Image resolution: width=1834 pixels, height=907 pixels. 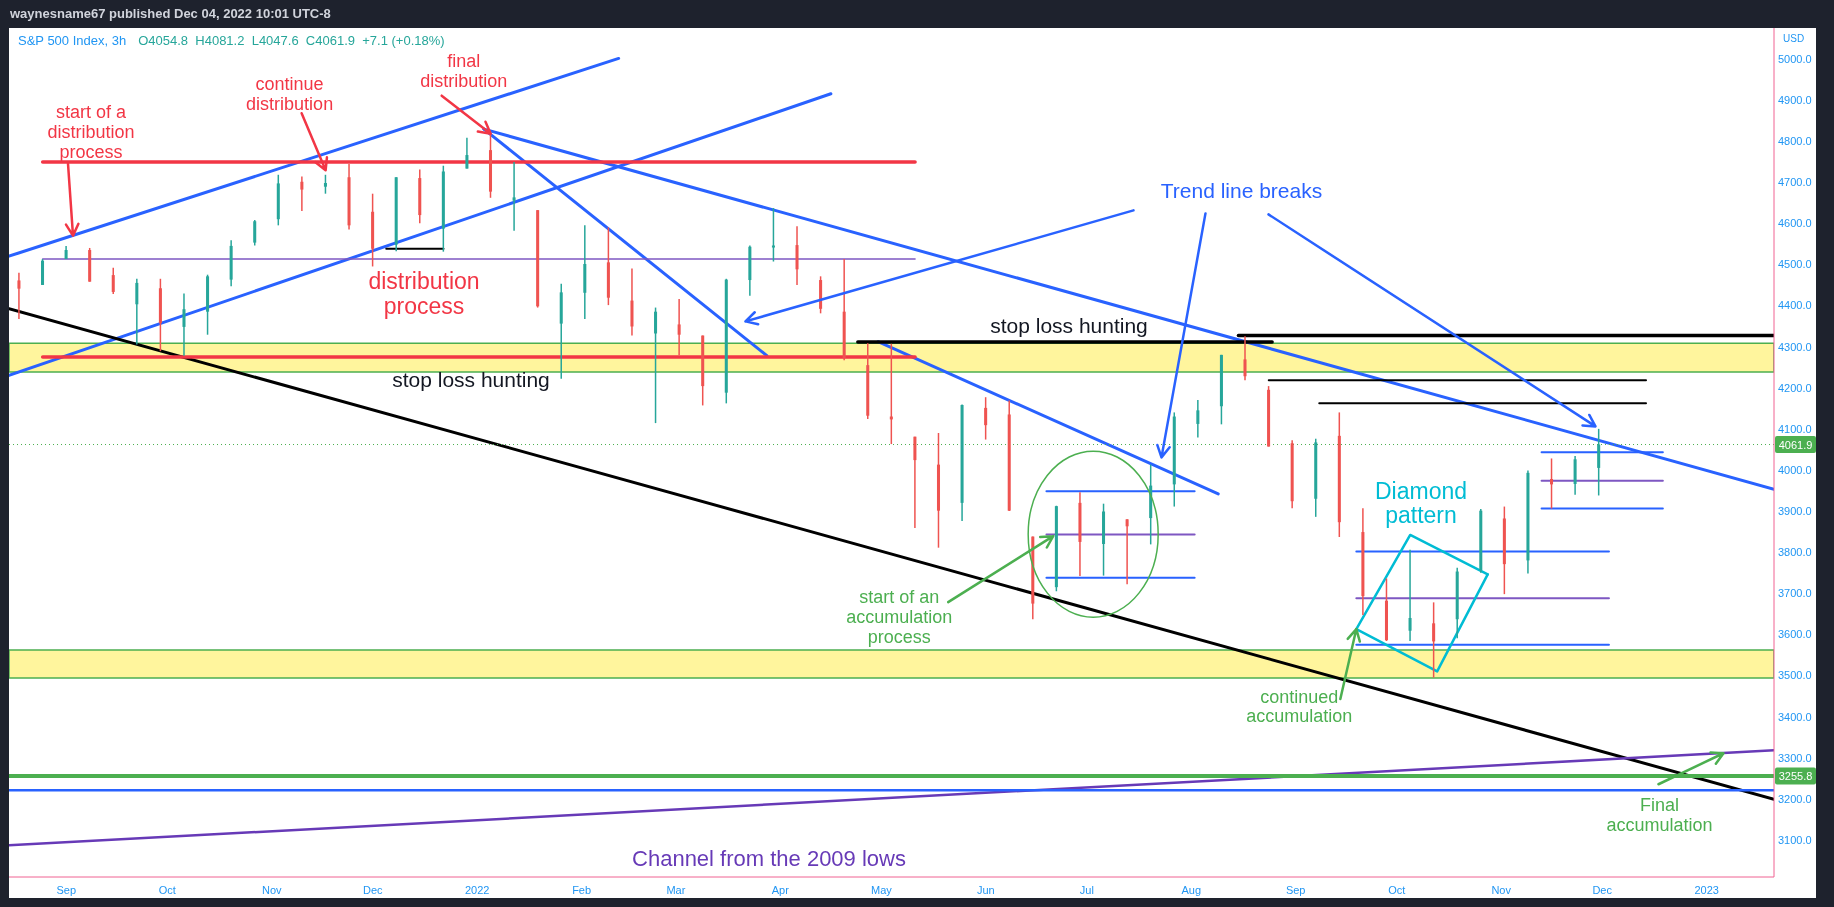 I want to click on y-tick-label: 4100.0, so click(x=1795, y=428).